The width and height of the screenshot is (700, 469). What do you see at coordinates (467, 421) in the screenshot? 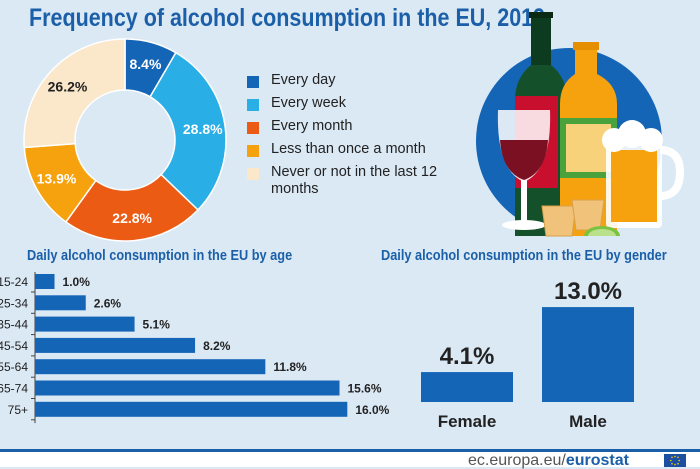
I see `gender-category-label: Female` at bounding box center [467, 421].